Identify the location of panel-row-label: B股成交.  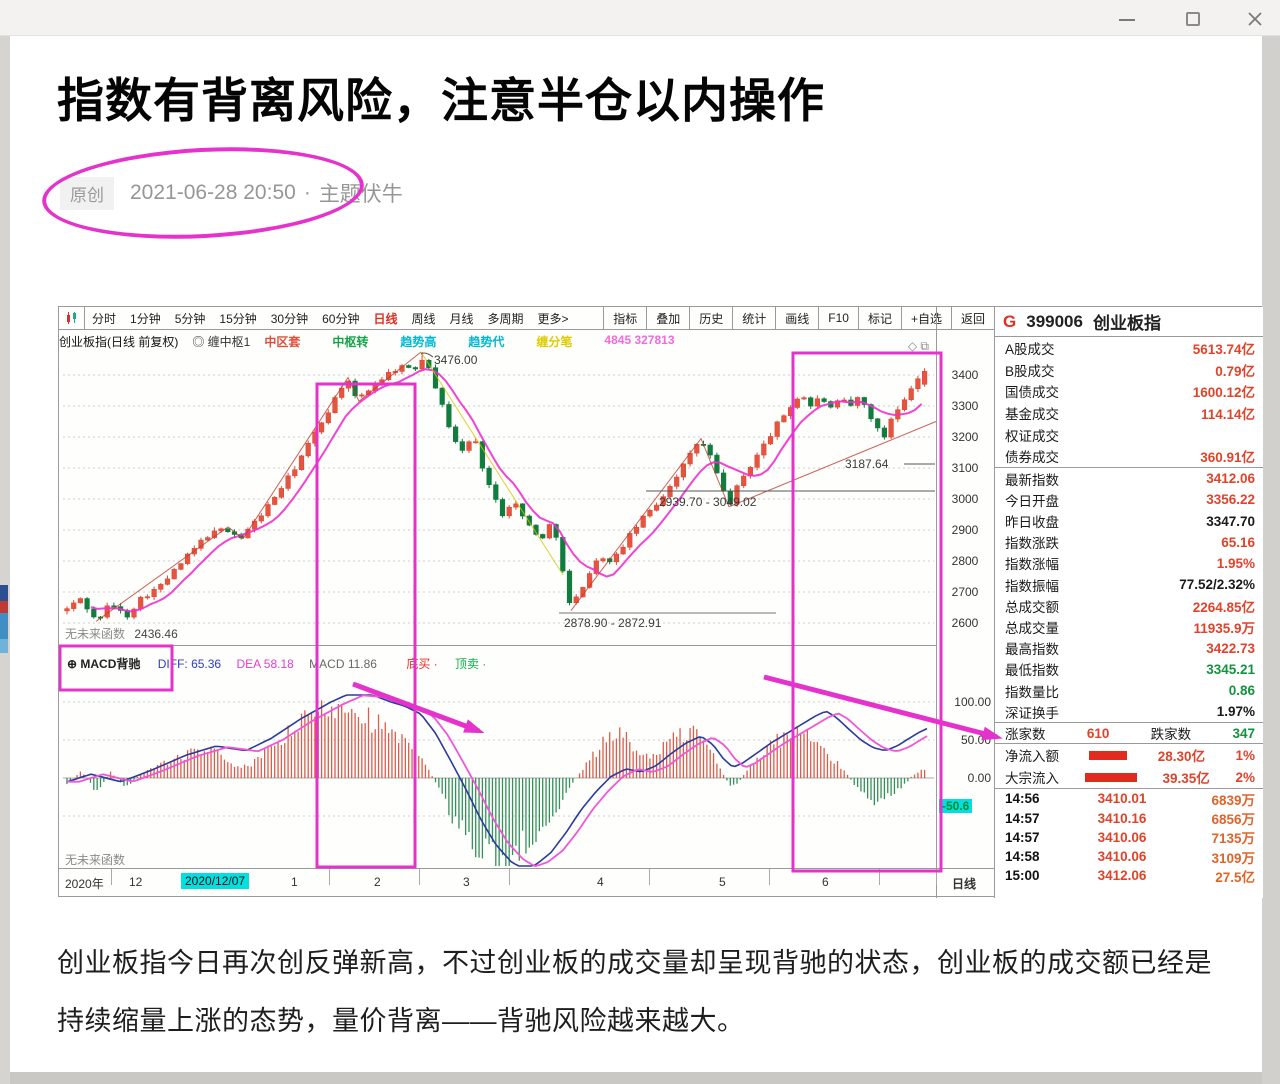
(1030, 371).